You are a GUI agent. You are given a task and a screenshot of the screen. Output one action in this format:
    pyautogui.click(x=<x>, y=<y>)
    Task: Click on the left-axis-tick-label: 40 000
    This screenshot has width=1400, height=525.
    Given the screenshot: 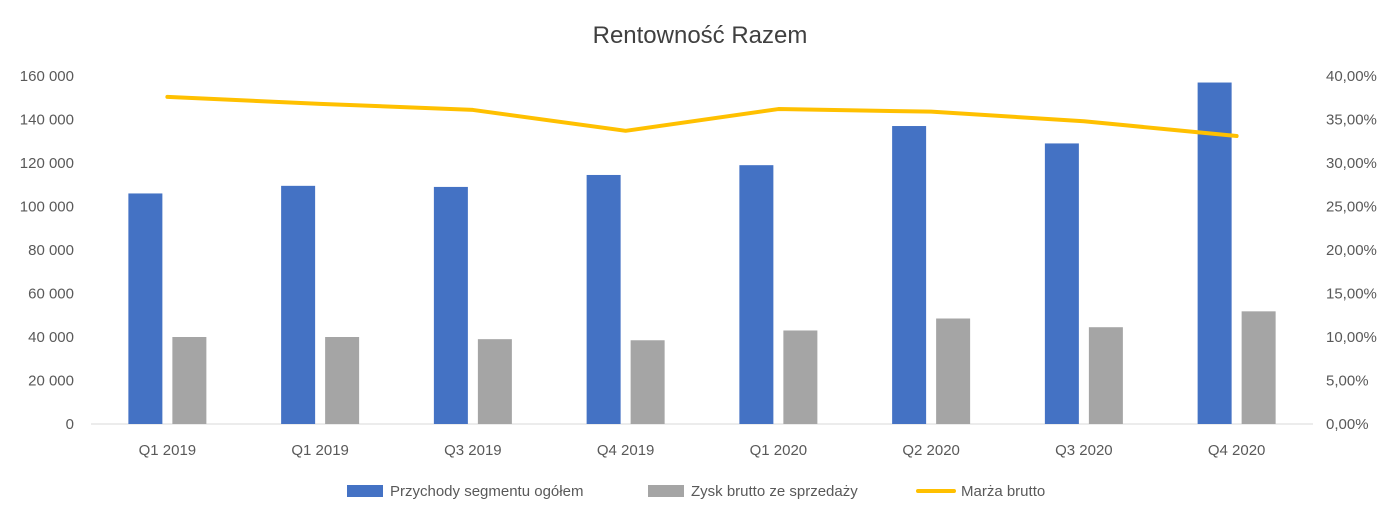 What is the action you would take?
    pyautogui.click(x=51, y=337)
    